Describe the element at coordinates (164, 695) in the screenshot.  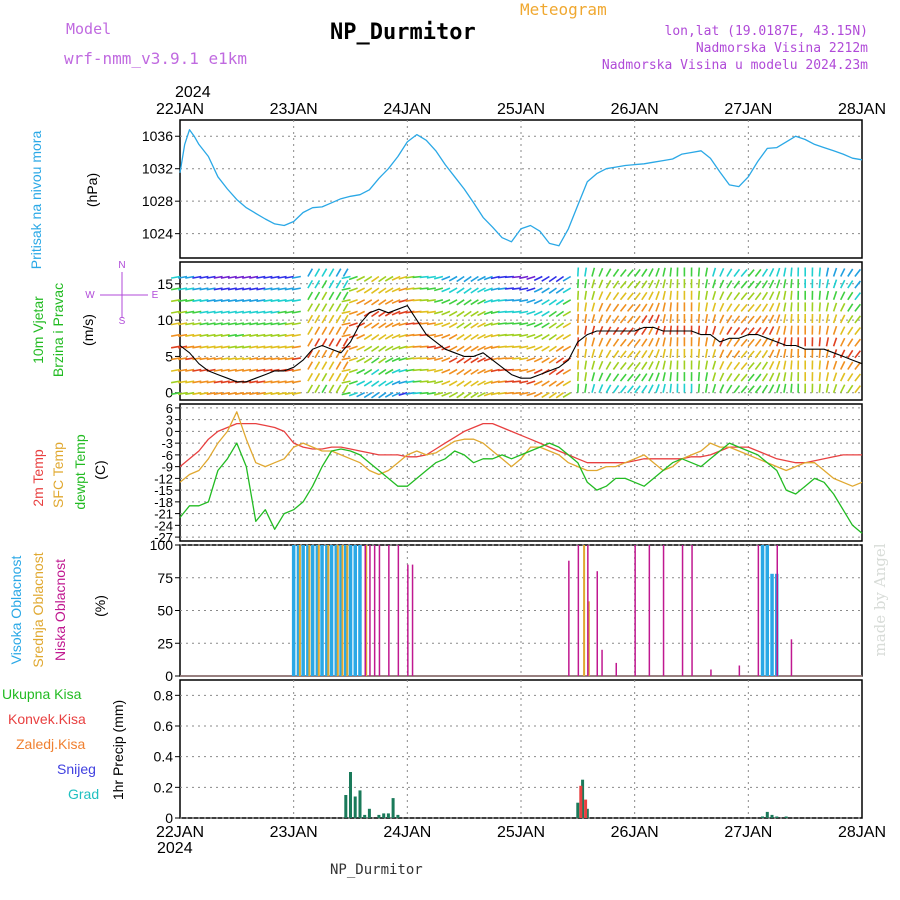
I see `precip-tick-label: 0.8` at that location.